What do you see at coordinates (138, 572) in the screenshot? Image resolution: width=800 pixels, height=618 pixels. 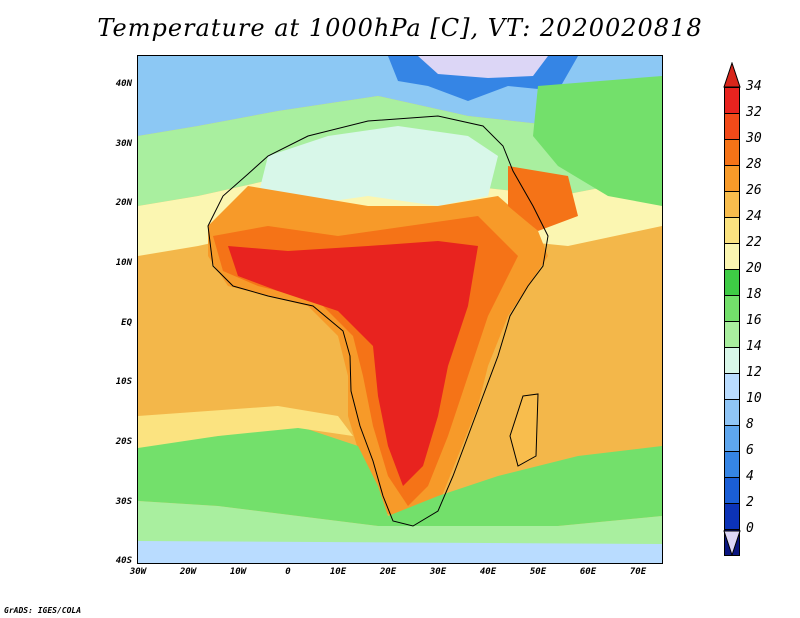 I see `lon-label-30w: 30W` at bounding box center [138, 572].